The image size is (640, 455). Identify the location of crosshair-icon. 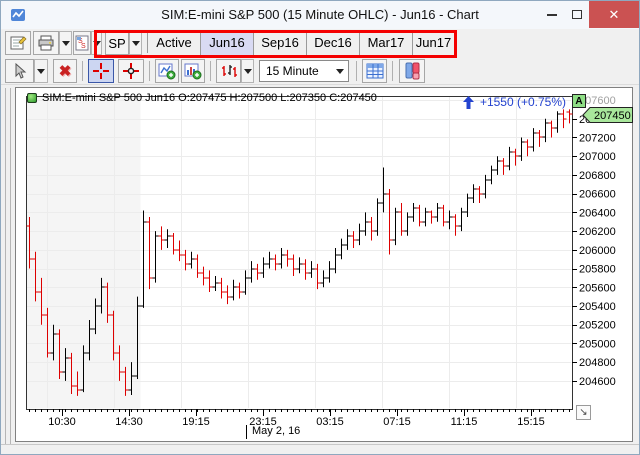
(101, 71).